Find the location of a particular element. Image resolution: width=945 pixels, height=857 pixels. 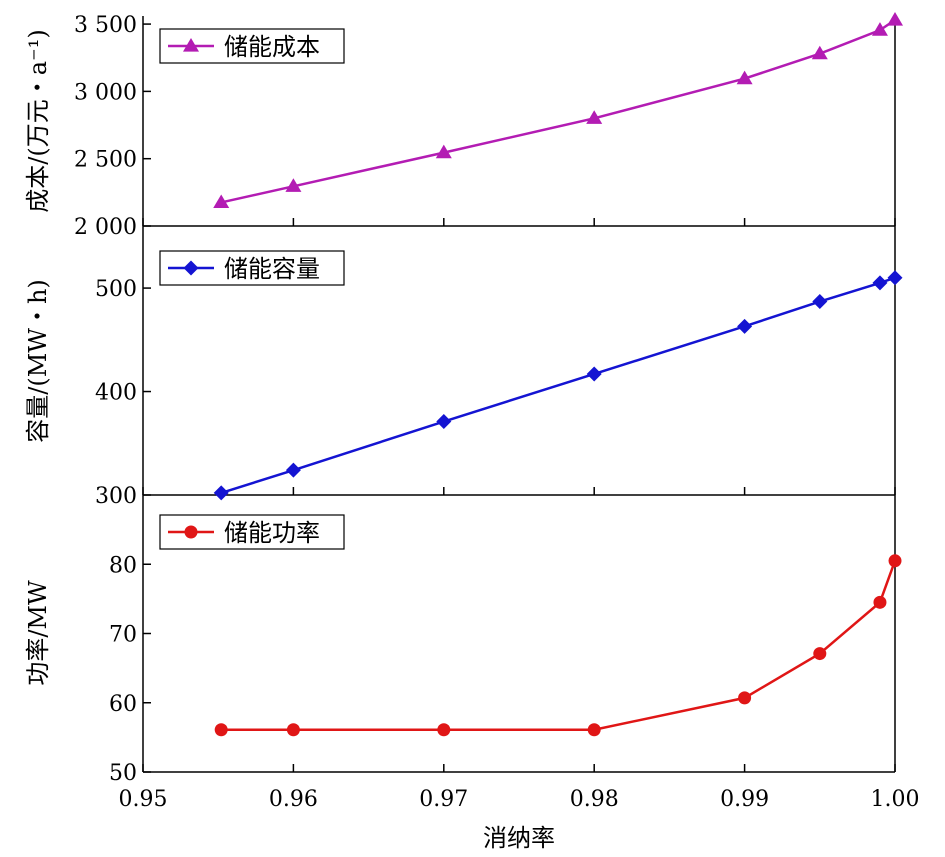

y-tick-label: 2 000 is located at coordinates (105, 227).